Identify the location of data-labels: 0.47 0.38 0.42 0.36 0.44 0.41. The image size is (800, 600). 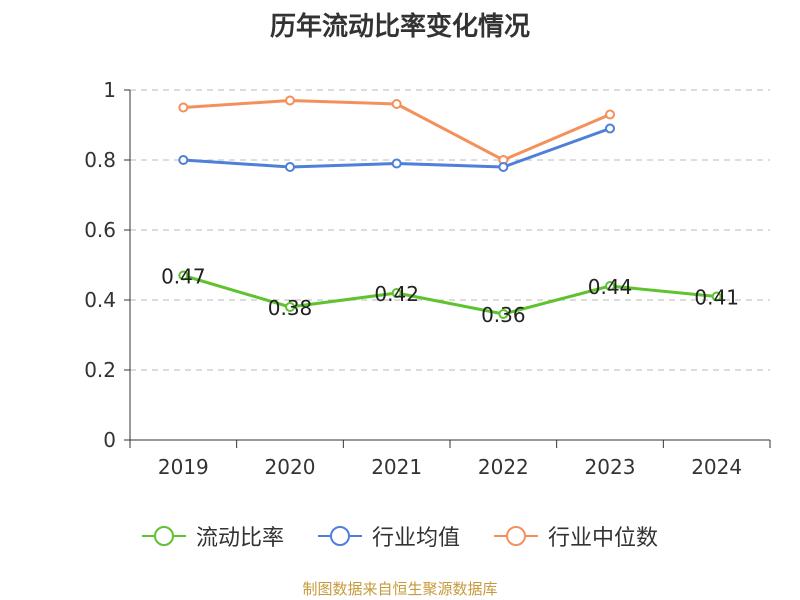
(450, 296).